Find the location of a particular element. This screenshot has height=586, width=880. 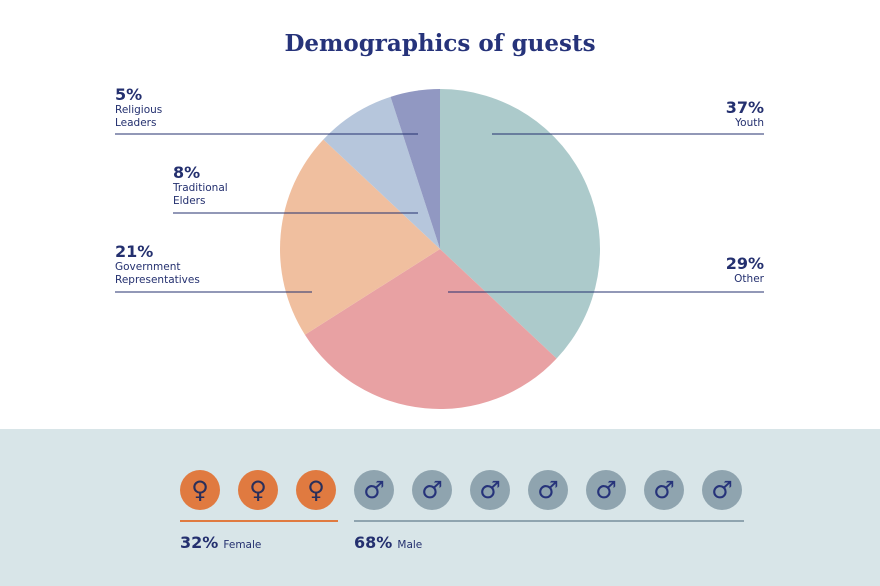

female-stat: 32% Female is located at coordinates (220, 542).